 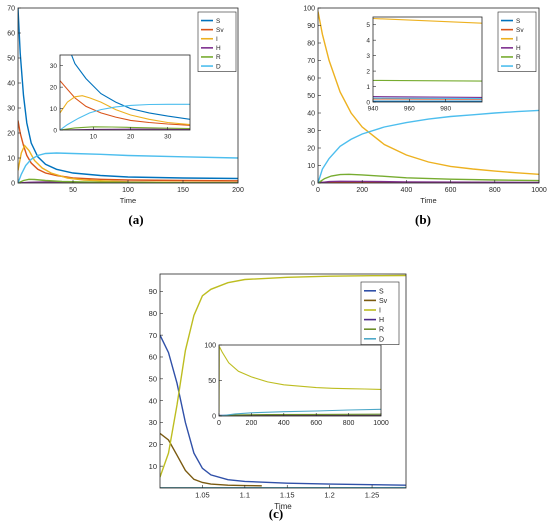 What do you see at coordinates (518, 21) in the screenshot?
I see `panel-b-legend-label-s: S` at bounding box center [518, 21].